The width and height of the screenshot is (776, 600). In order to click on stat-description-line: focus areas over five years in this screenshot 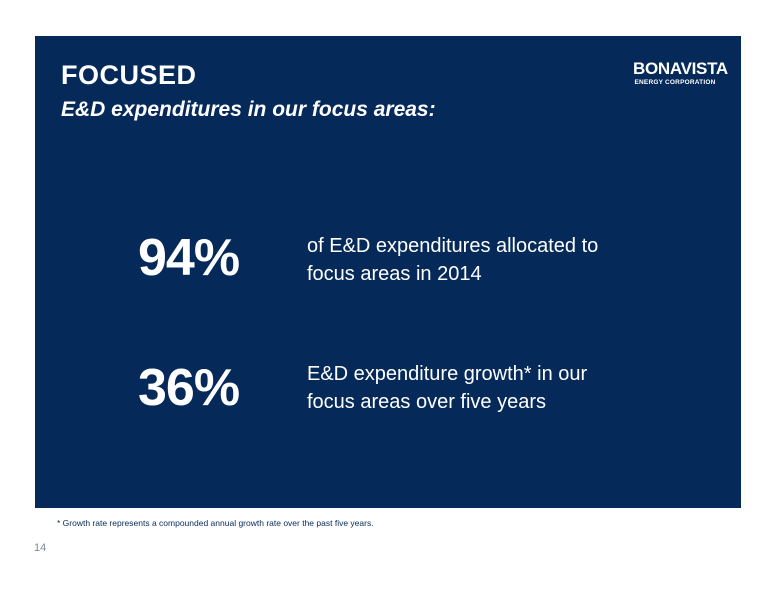, I will do `click(426, 402)`.